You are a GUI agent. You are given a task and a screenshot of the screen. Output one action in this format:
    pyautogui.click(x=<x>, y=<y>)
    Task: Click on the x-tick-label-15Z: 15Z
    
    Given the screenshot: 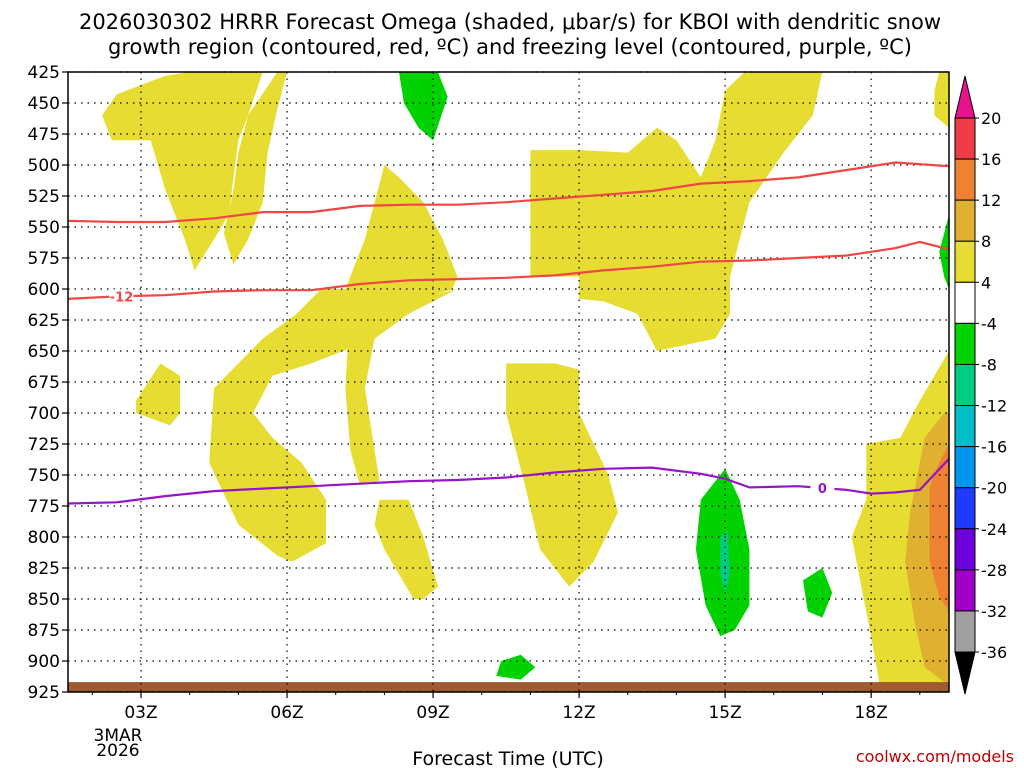 What is the action you would take?
    pyautogui.click(x=724, y=713)
    